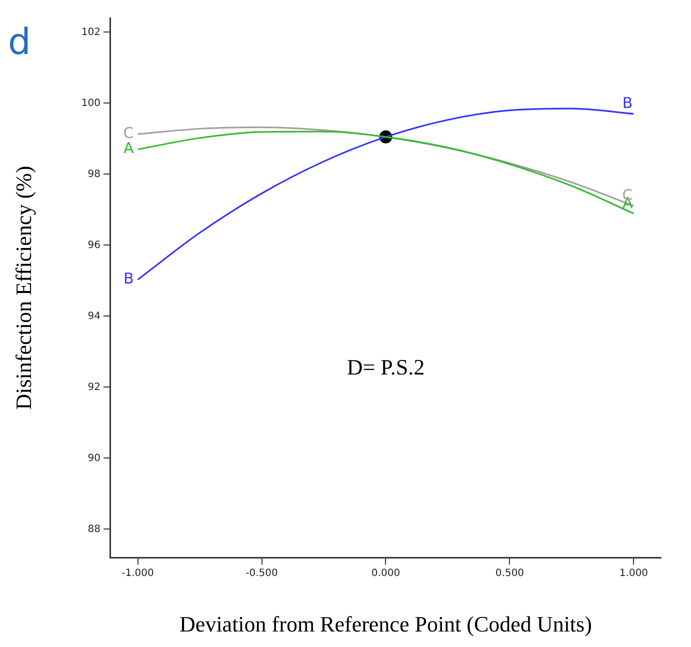 The height and width of the screenshot is (647, 691). I want to click on annotation: D= P.S.2, so click(385, 367).